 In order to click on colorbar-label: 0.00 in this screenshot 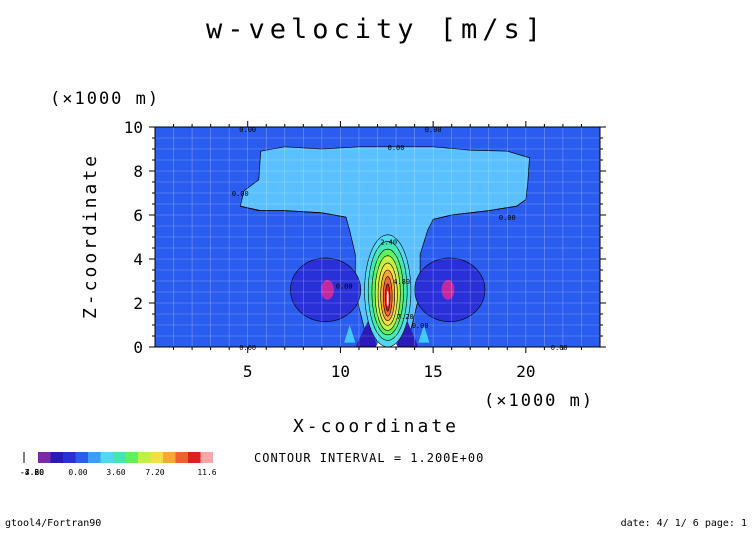, I will do `click(77, 472)`.